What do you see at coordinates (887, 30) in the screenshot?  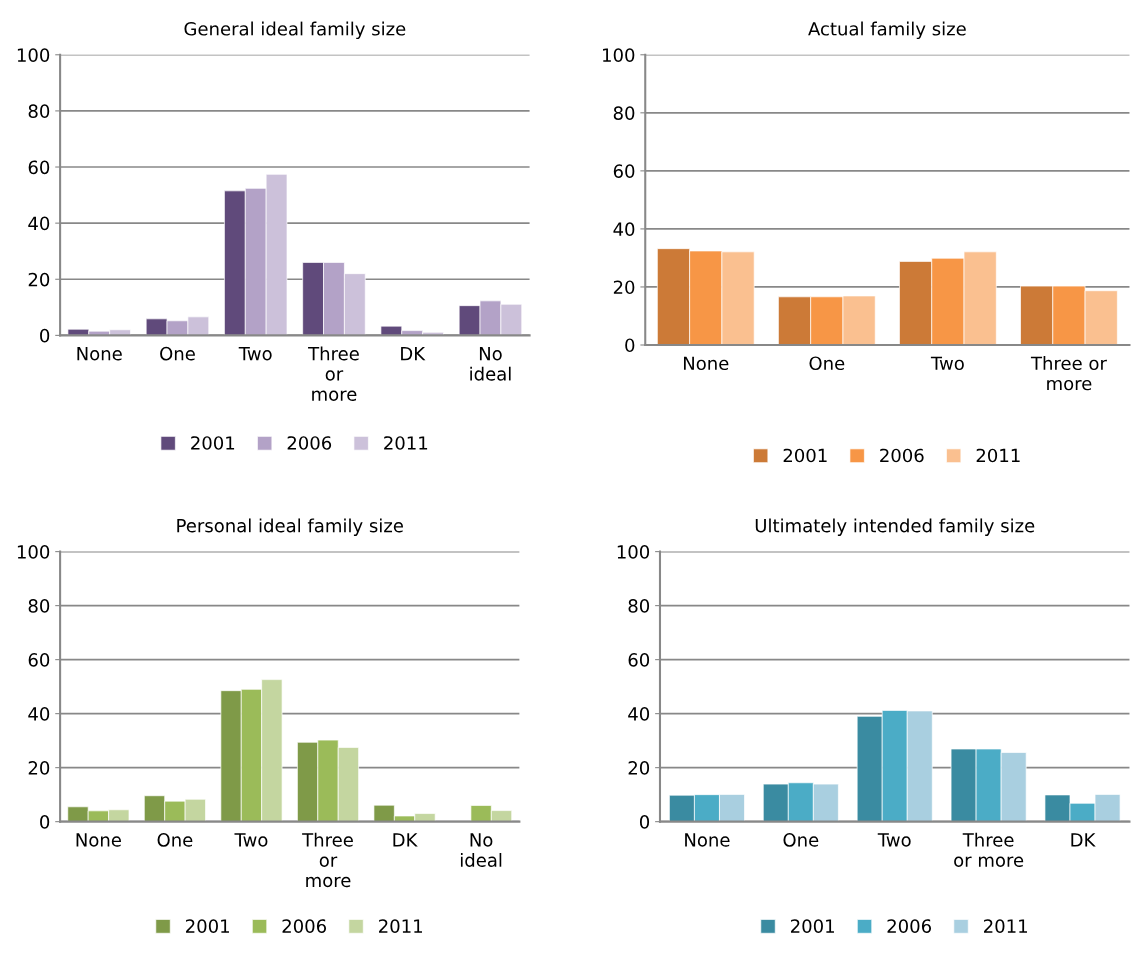 I see `chart-title: Actual family size` at bounding box center [887, 30].